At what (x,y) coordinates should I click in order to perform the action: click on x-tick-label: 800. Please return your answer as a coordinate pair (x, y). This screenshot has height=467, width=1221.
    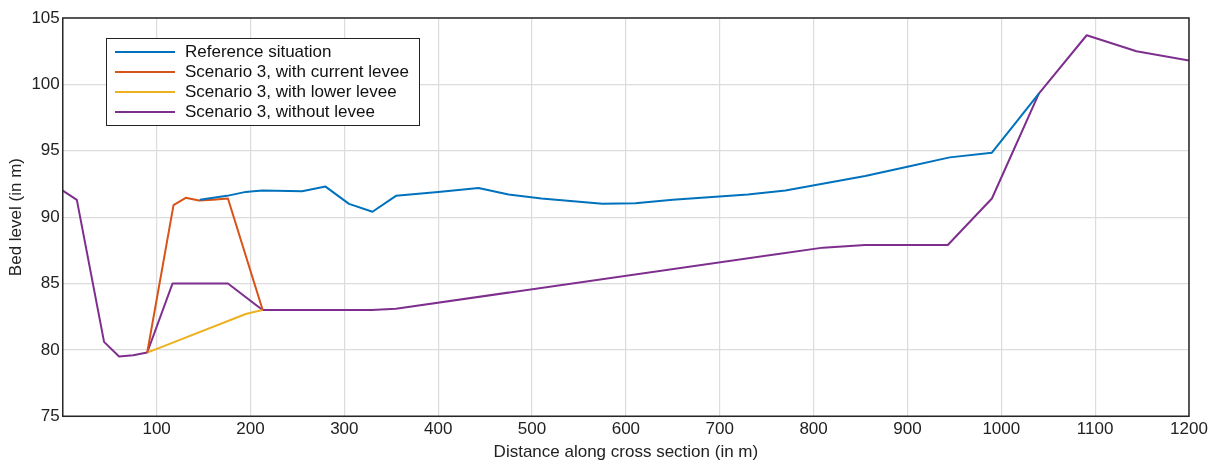
    Looking at the image, I should click on (813, 429).